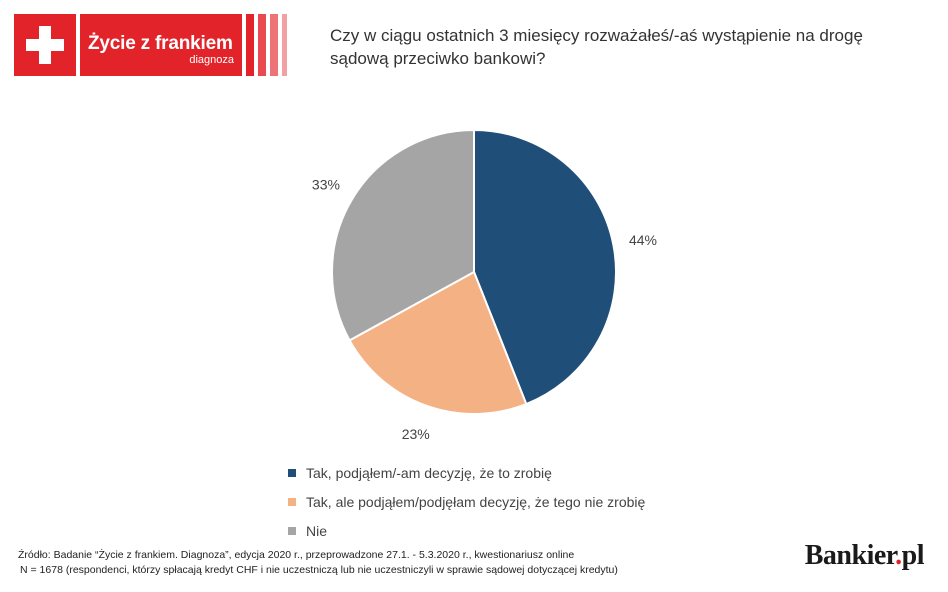 The width and height of the screenshot is (948, 592). I want to click on logo-title: Życie z frankiem, so click(160, 43).